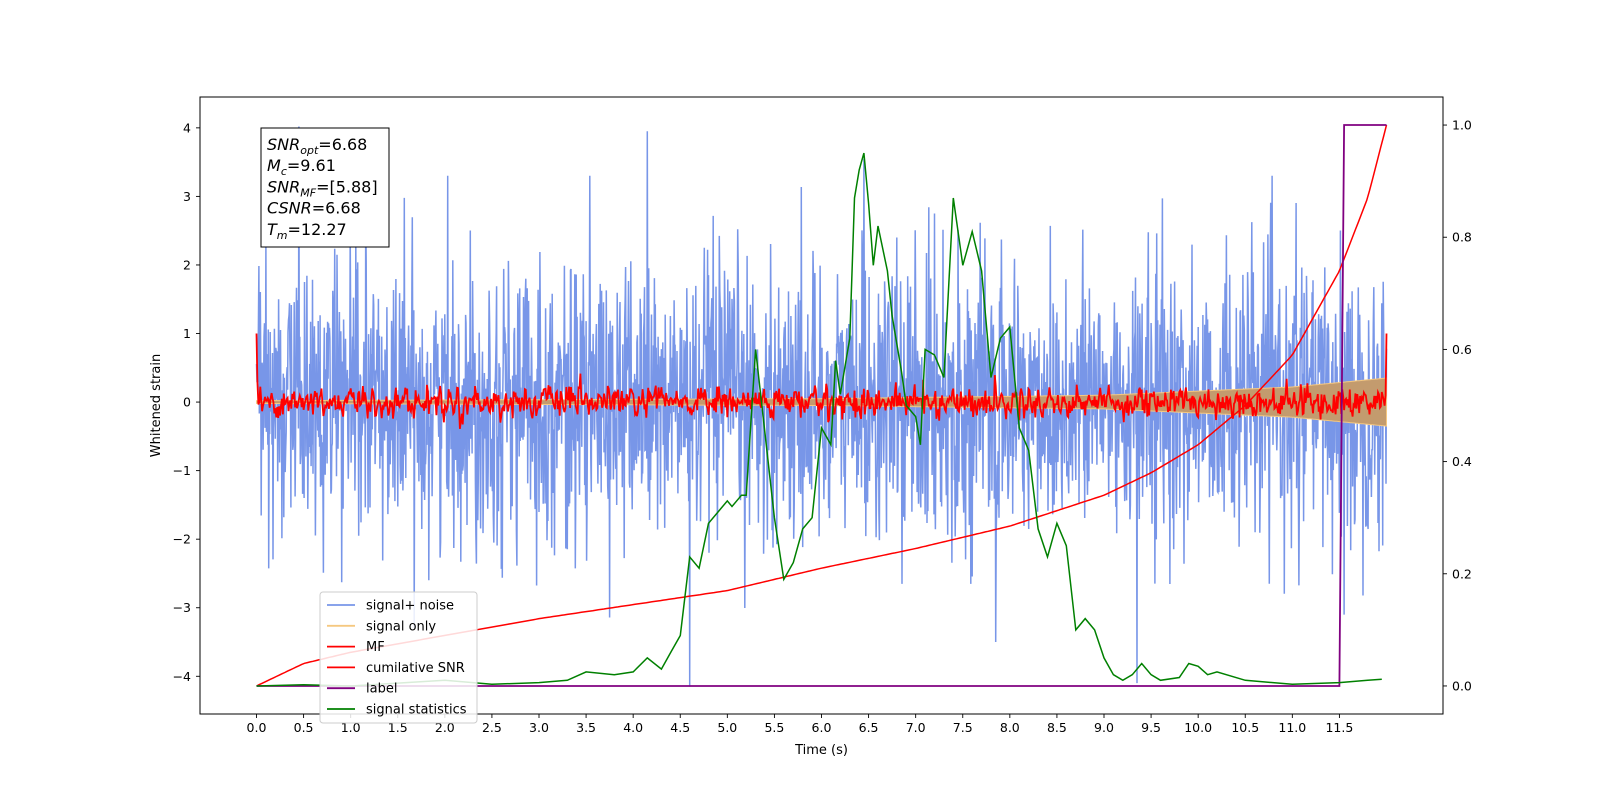  I want to click on x-tick-label: 0.0, so click(257, 727).